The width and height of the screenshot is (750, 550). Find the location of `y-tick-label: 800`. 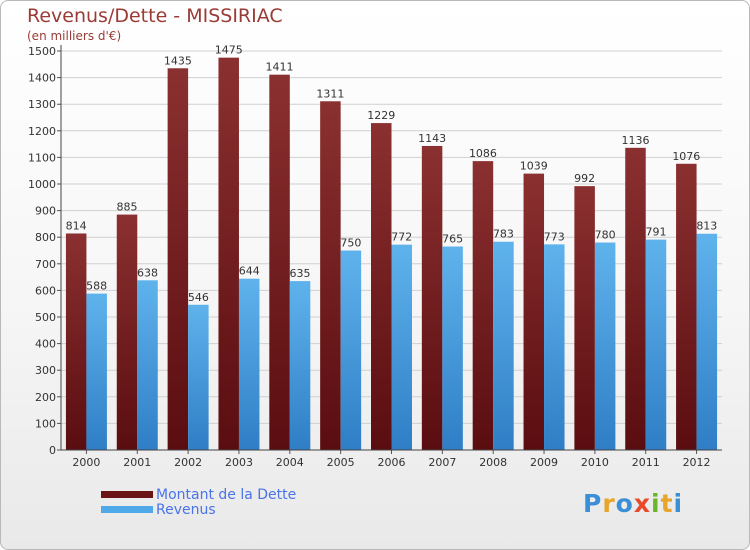

y-tick-label: 800 is located at coordinates (45, 237).